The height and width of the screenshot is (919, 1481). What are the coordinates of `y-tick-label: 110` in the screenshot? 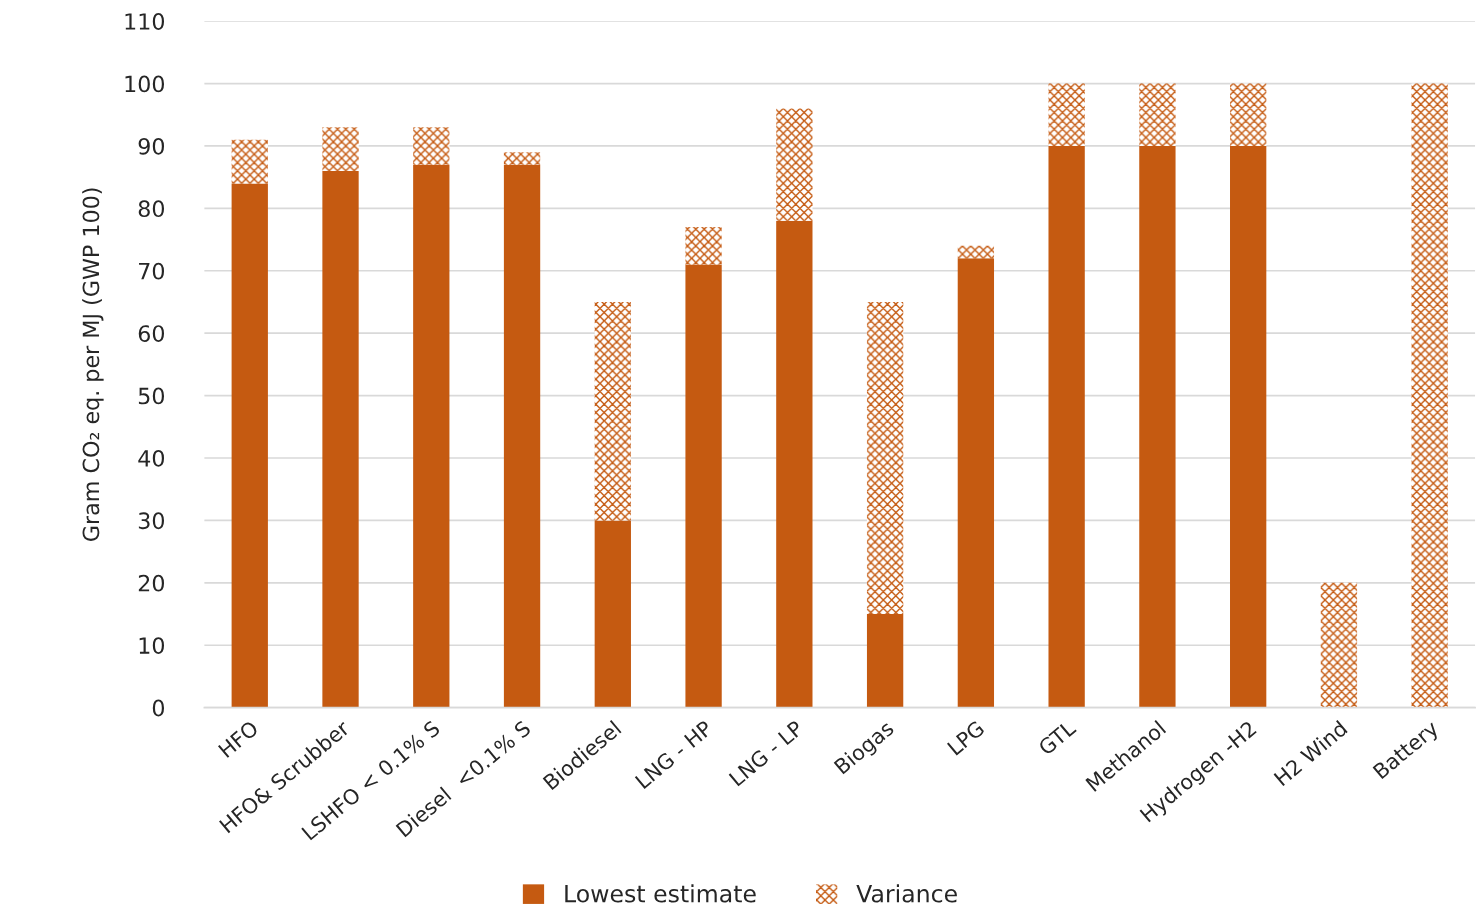 It's located at (145, 21).